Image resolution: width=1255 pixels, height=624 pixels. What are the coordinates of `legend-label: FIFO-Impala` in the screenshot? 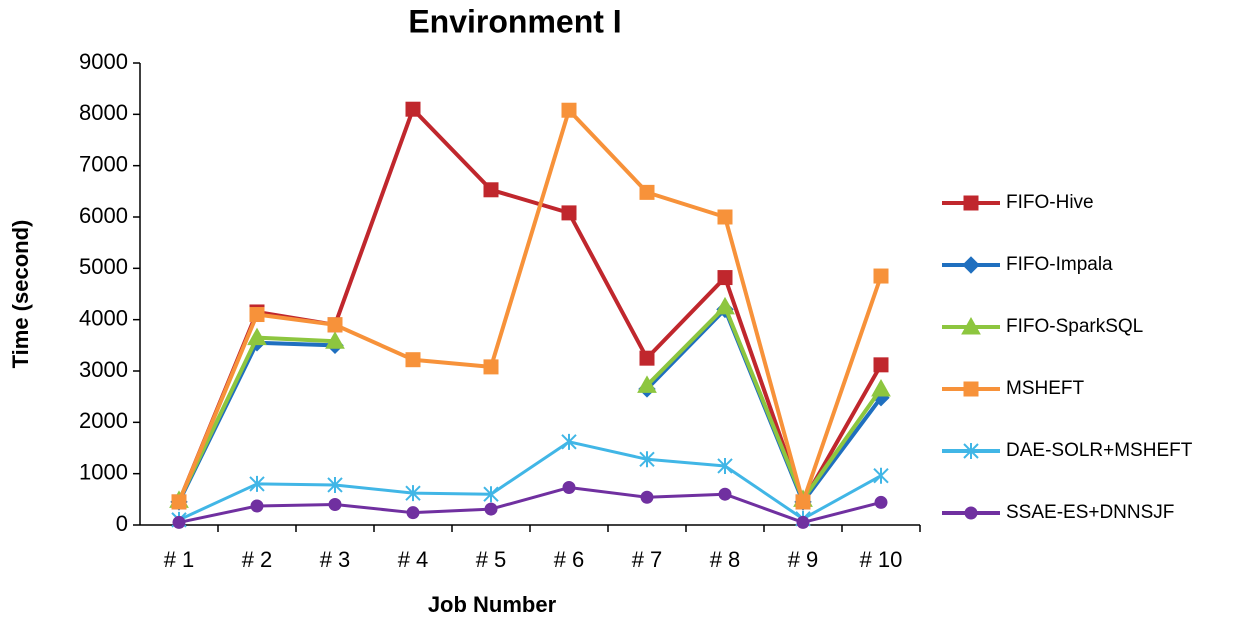 It's located at (1059, 264).